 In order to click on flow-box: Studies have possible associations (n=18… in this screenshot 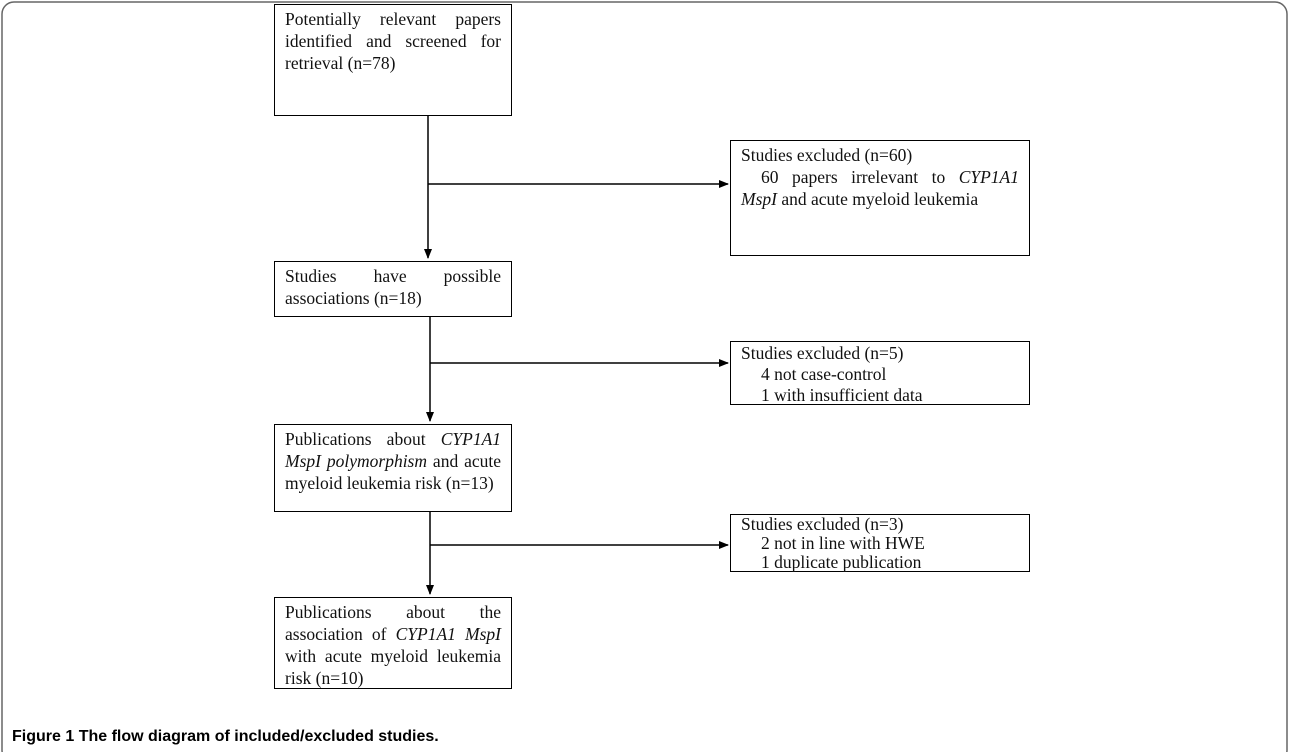, I will do `click(393, 289)`.